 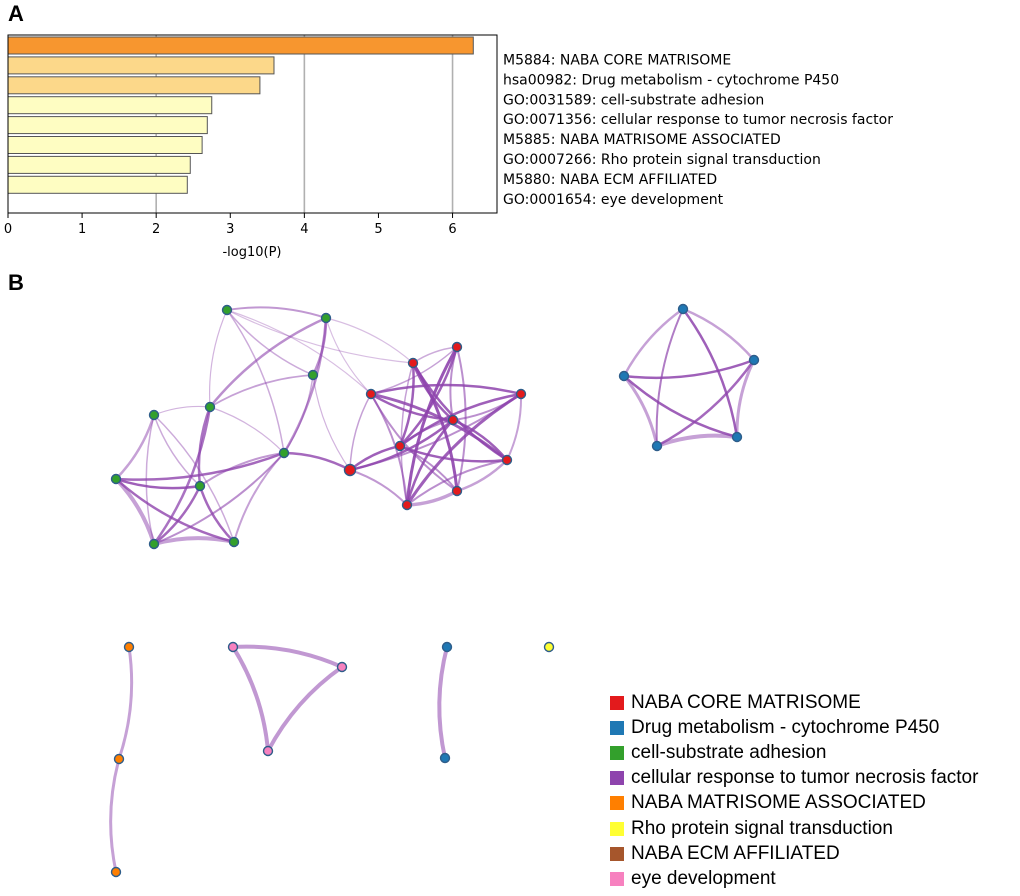 I want to click on x-tick-label: 5, so click(x=378, y=229).